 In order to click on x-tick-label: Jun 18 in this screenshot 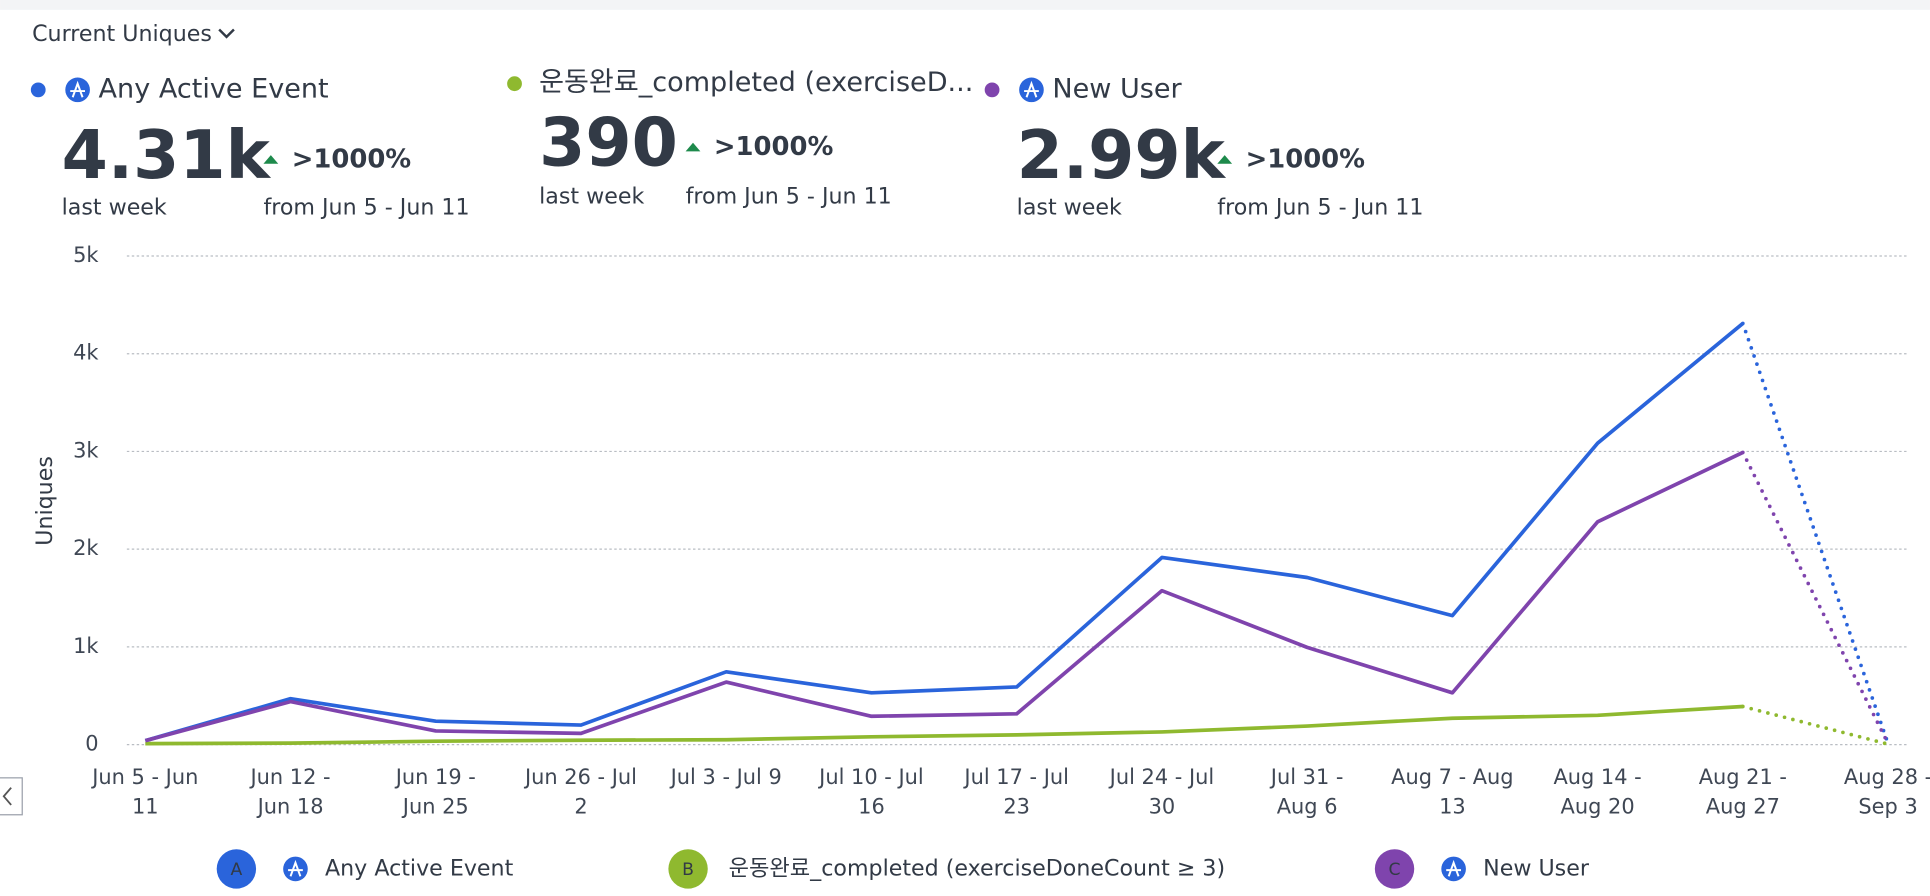, I will do `click(290, 806)`.